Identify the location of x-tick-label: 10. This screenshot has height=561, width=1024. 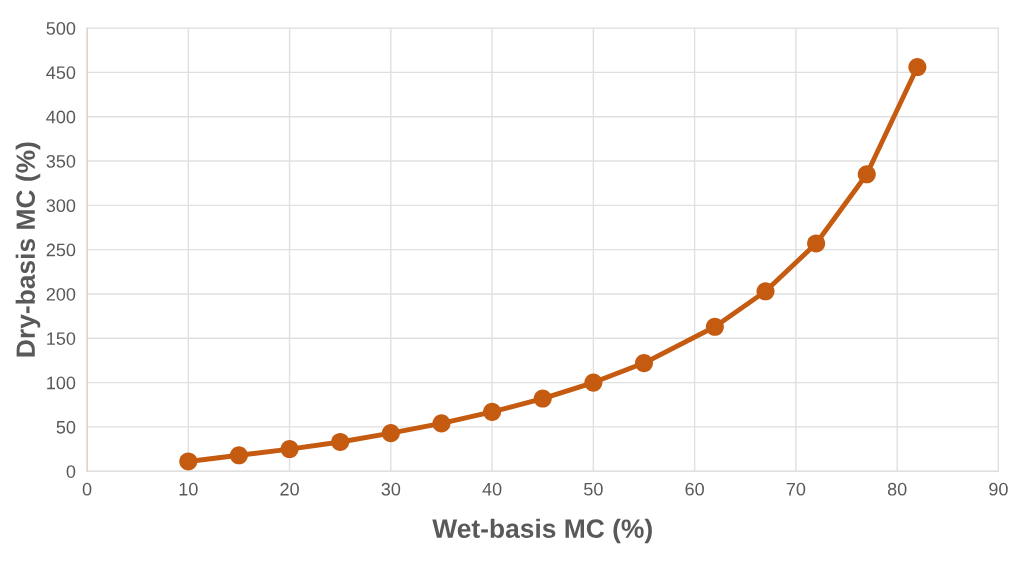
(188, 489).